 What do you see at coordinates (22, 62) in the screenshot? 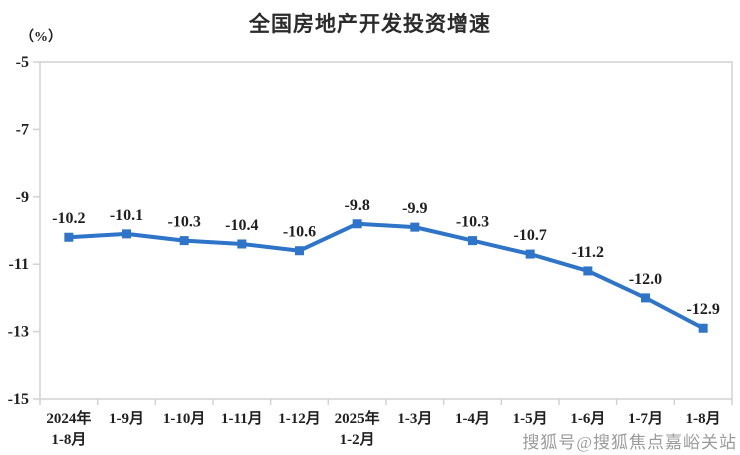
I see `y-axis-tick-label: -5` at bounding box center [22, 62].